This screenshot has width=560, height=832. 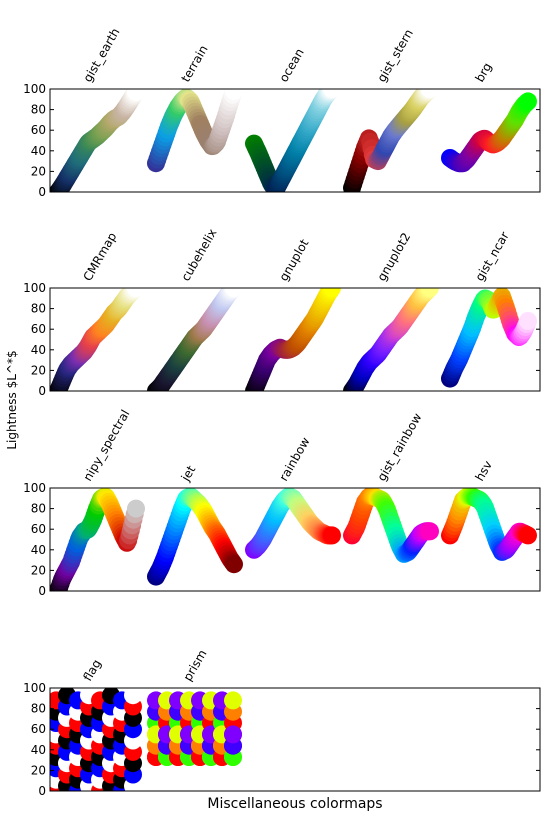 What do you see at coordinates (106, 445) in the screenshot?
I see `colormap-label: nipy_spectral` at bounding box center [106, 445].